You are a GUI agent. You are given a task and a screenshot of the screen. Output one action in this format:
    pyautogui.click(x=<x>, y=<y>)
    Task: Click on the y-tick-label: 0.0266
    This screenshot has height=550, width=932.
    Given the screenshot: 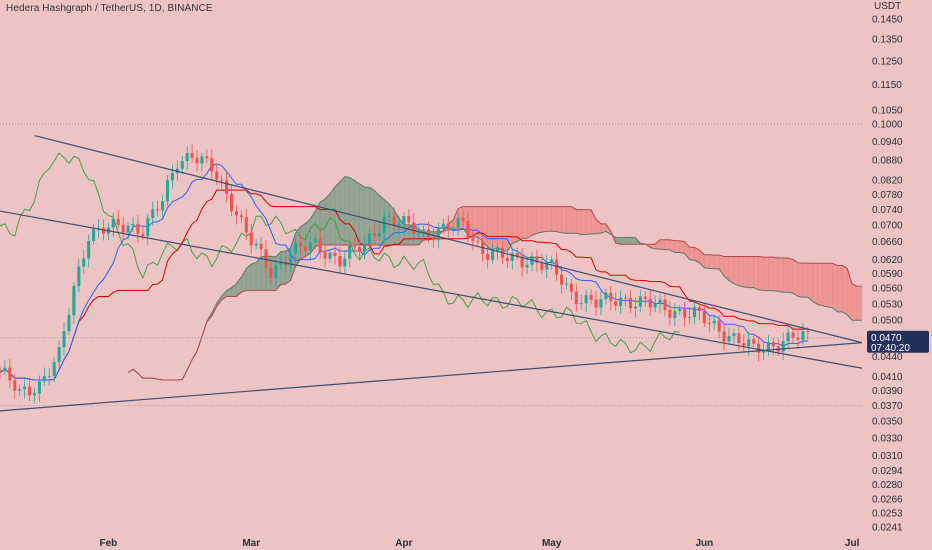 What is the action you would take?
    pyautogui.click(x=887, y=499)
    